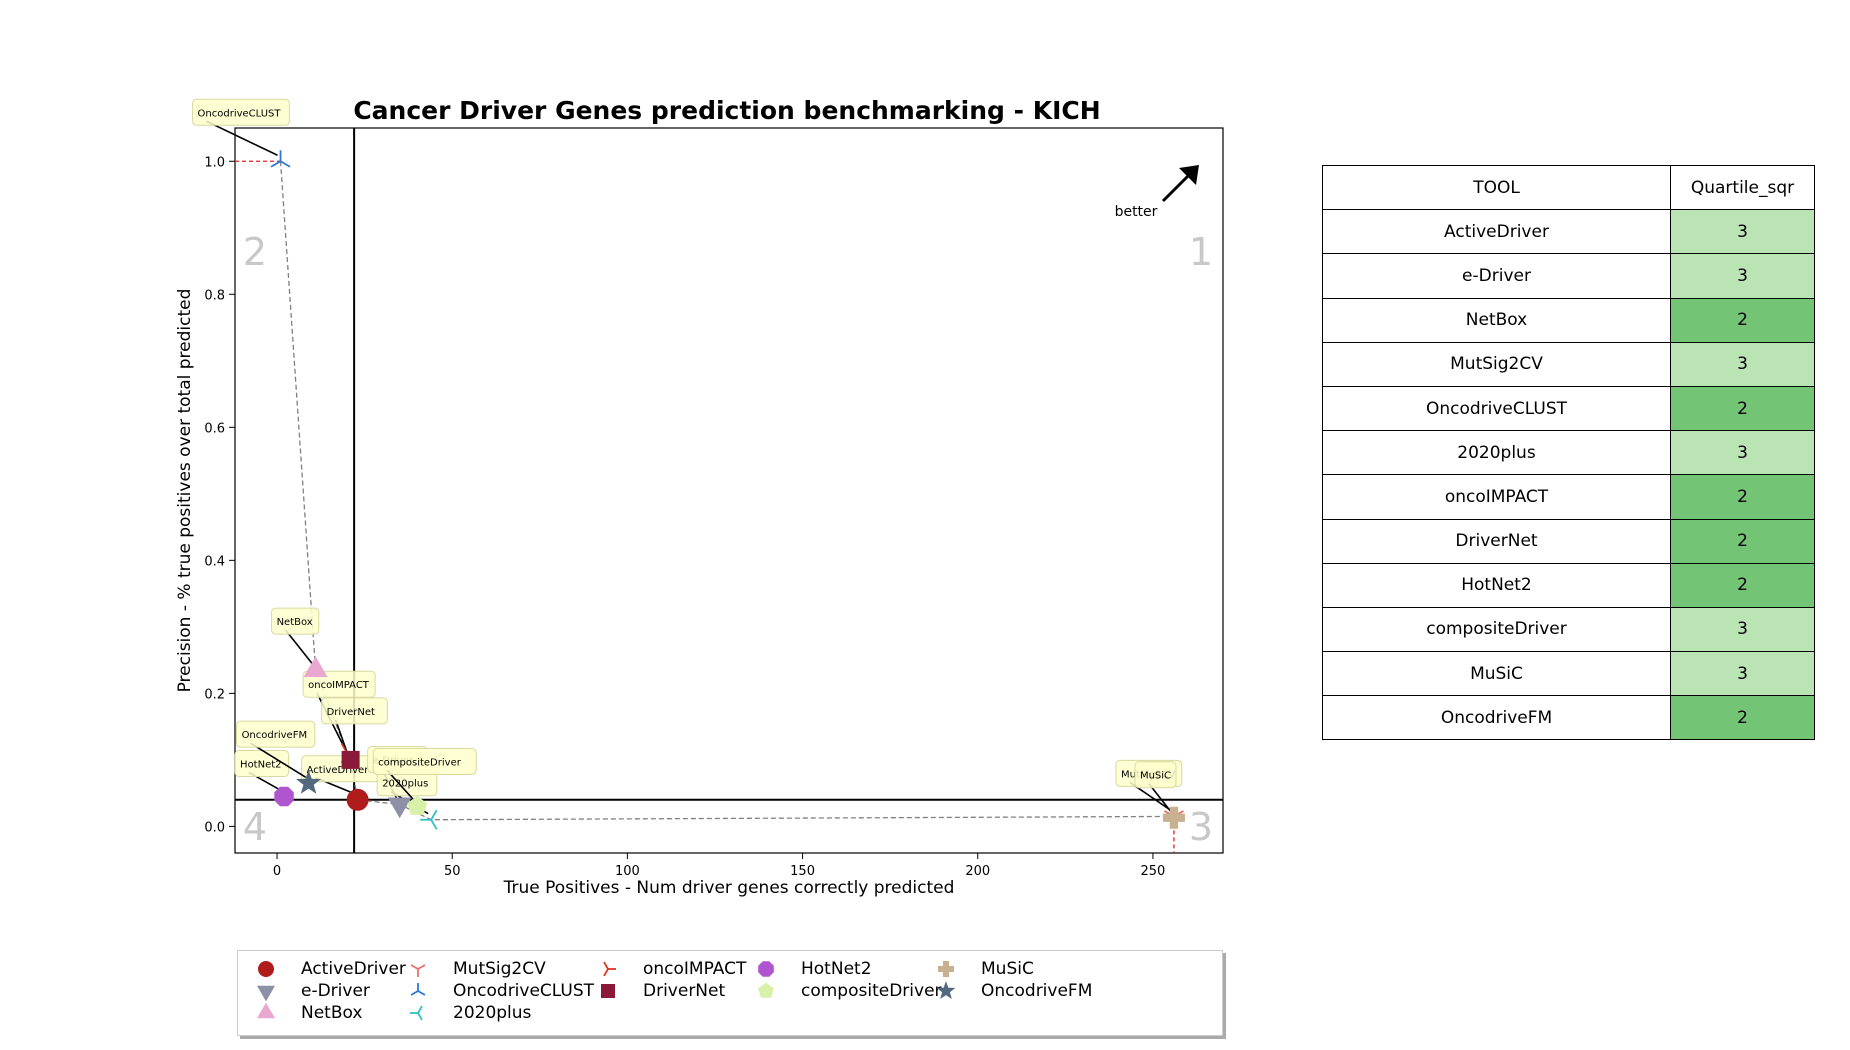 The height and width of the screenshot is (1050, 1850). What do you see at coordinates (332, 1013) in the screenshot?
I see `legend-label: NetBox` at bounding box center [332, 1013].